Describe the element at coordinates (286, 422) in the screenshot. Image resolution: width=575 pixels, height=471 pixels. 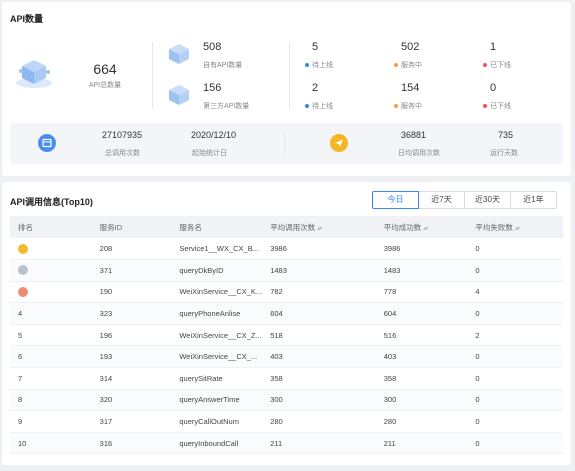
I see `table-row: 9 317 queryCallOutNum 280 280 0` at that location.